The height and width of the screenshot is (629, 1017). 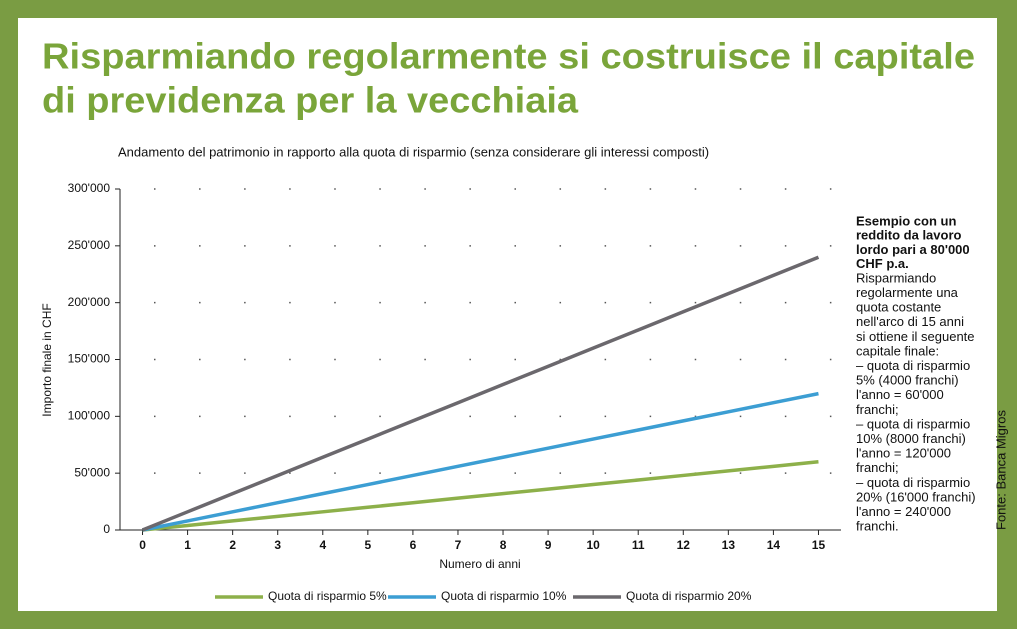 I want to click on x-tick-label: 15, so click(x=819, y=545).